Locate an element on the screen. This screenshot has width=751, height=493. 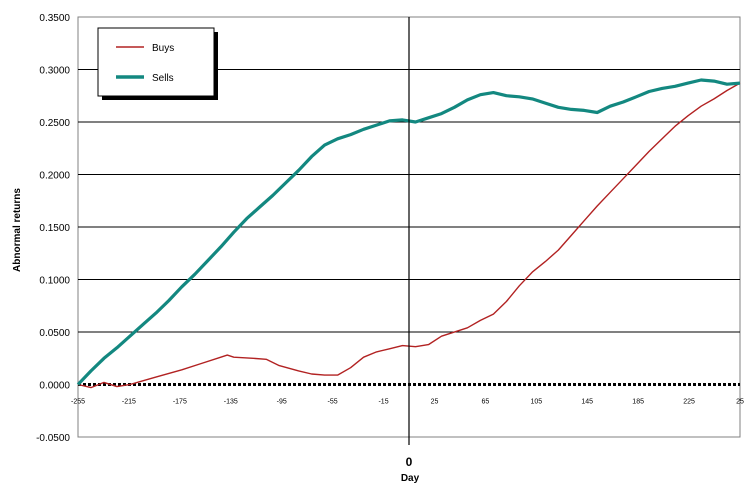
legend-box is located at coordinates (156, 62).